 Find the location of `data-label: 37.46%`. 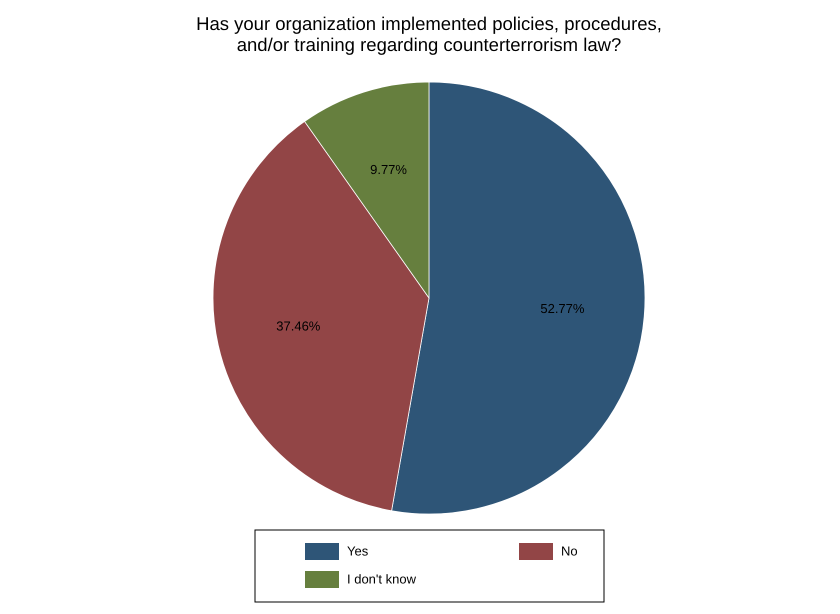

data-label: 37.46% is located at coordinates (298, 326).